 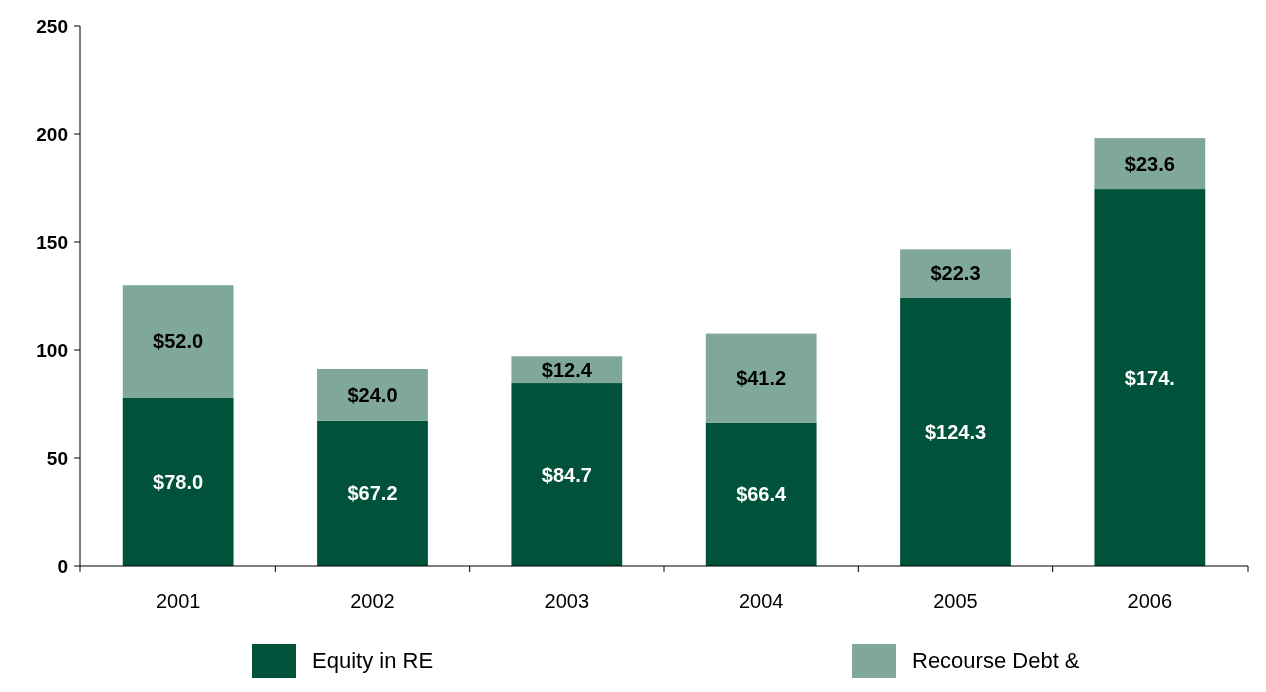 I want to click on y-tick-label: 0, so click(x=62, y=566).